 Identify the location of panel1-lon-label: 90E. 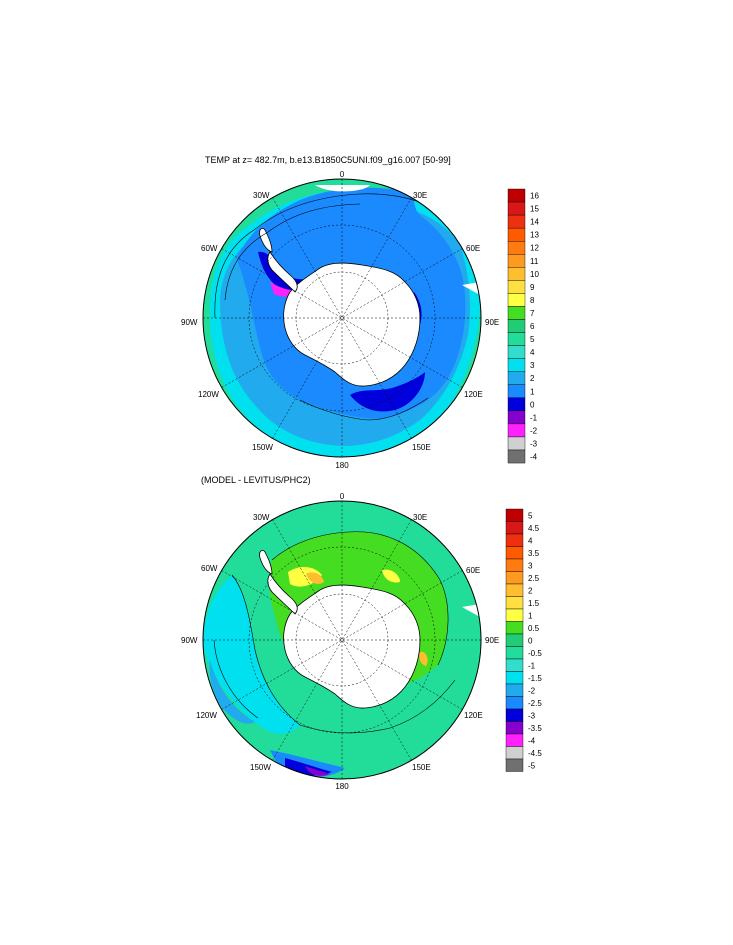
(492, 322).